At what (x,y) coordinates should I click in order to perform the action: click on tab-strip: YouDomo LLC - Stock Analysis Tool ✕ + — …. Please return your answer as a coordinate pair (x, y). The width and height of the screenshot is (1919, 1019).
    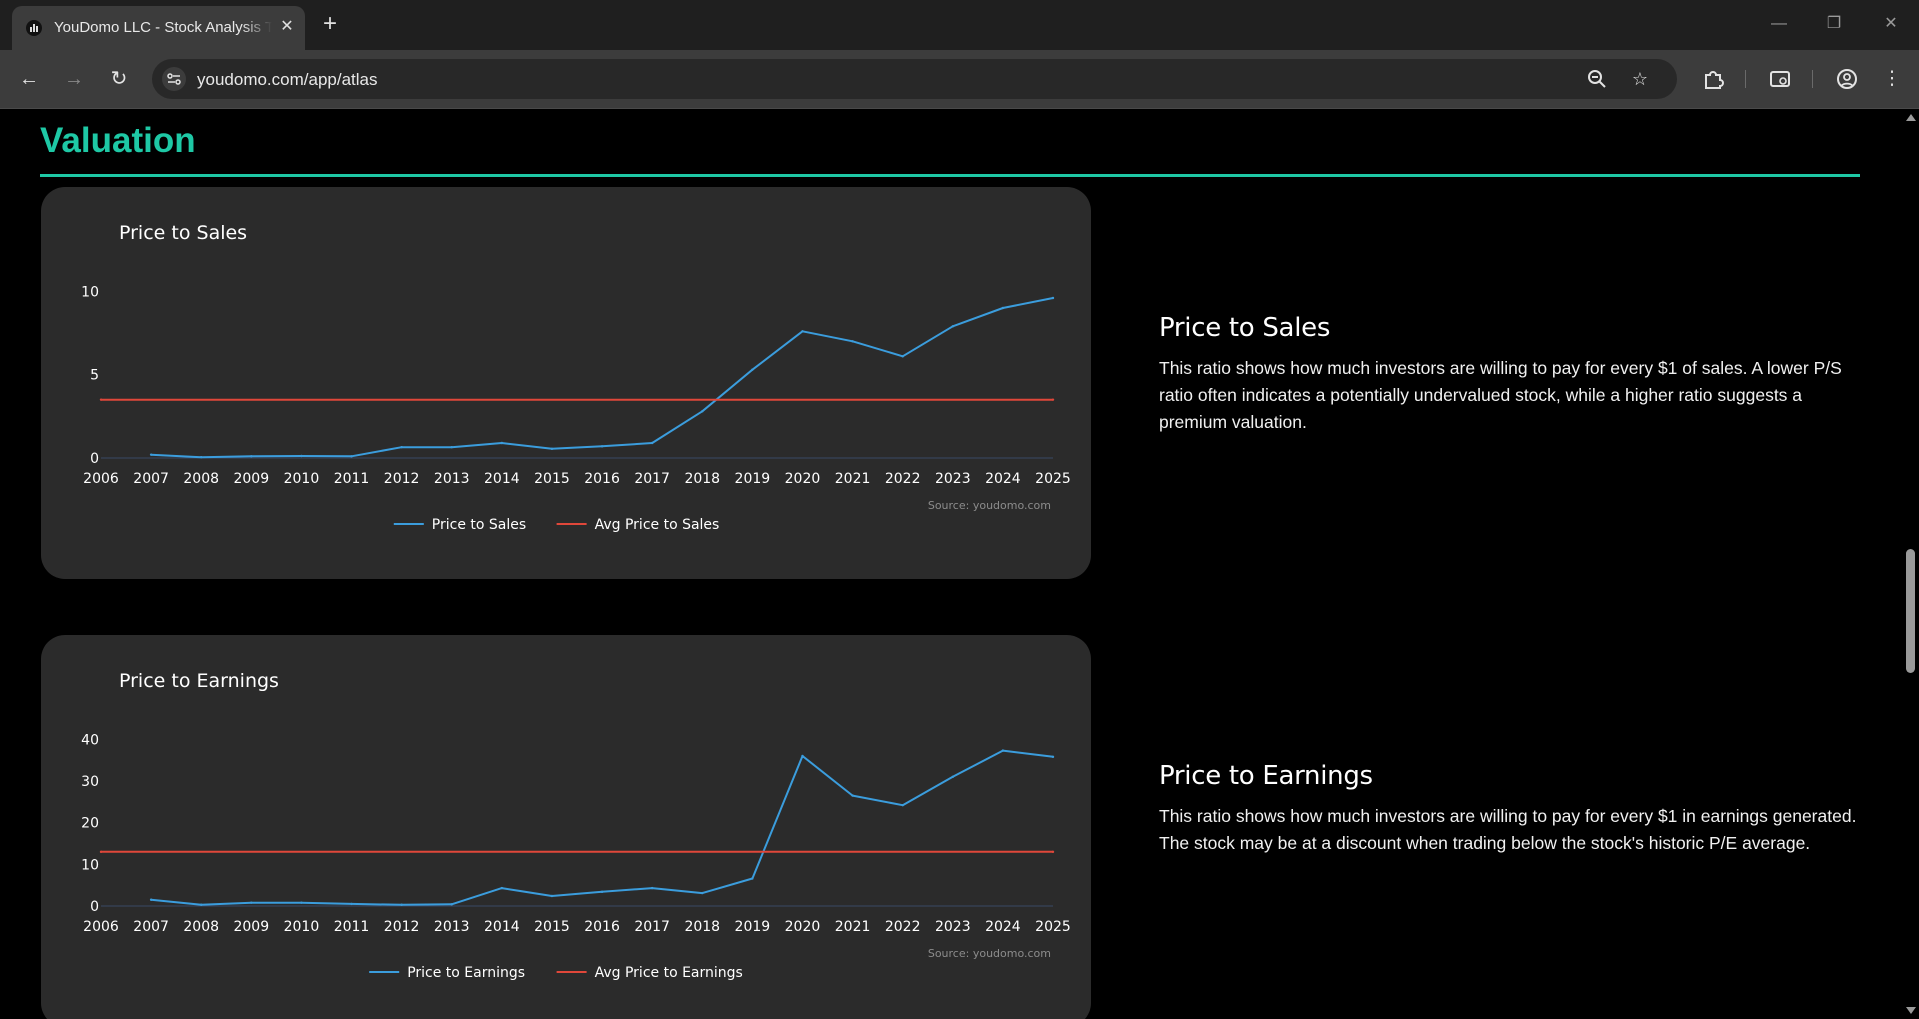
    Looking at the image, I should click on (959, 25).